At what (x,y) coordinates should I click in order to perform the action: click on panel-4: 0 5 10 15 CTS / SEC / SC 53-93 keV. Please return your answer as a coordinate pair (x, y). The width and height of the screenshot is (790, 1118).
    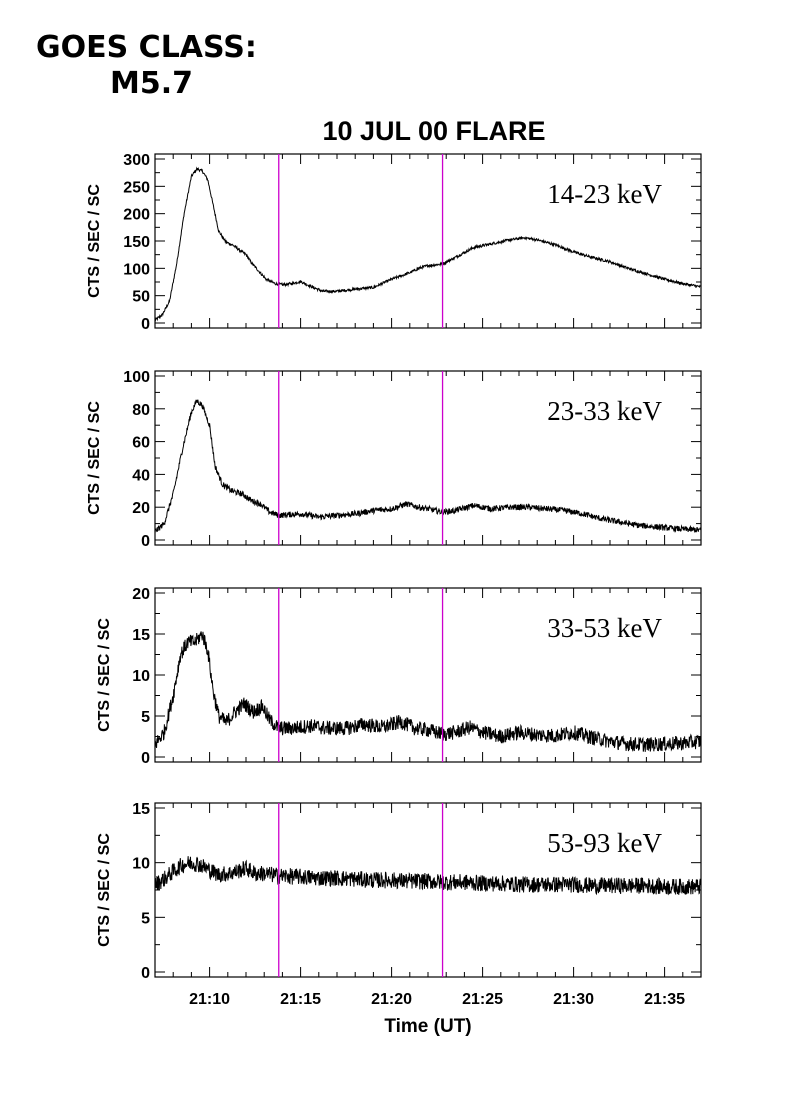
    Looking at the image, I should click on (399, 891).